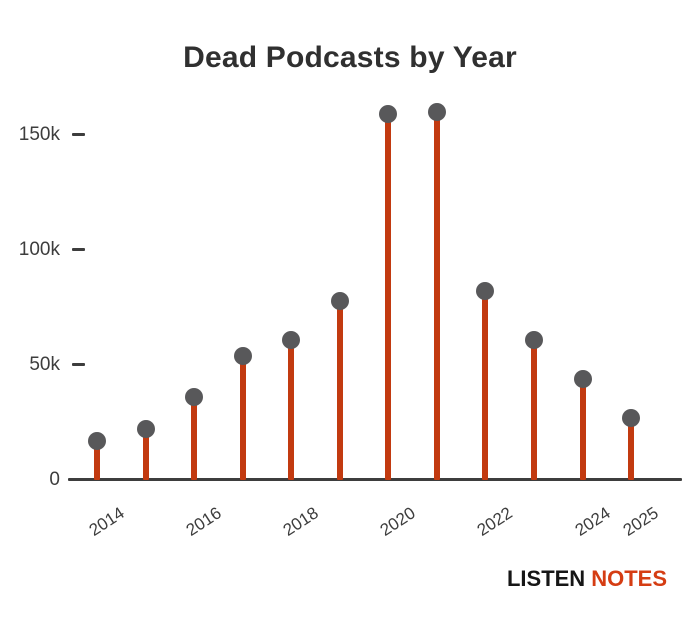  I want to click on x-tick-label-2016: 2016, so click(203, 521).